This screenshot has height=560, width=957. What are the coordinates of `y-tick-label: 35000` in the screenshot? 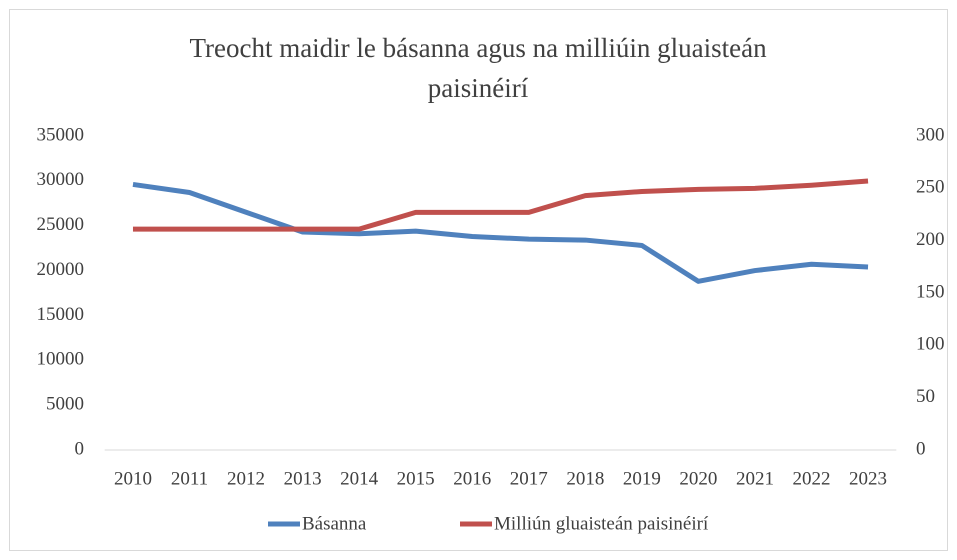 It's located at (61, 134).